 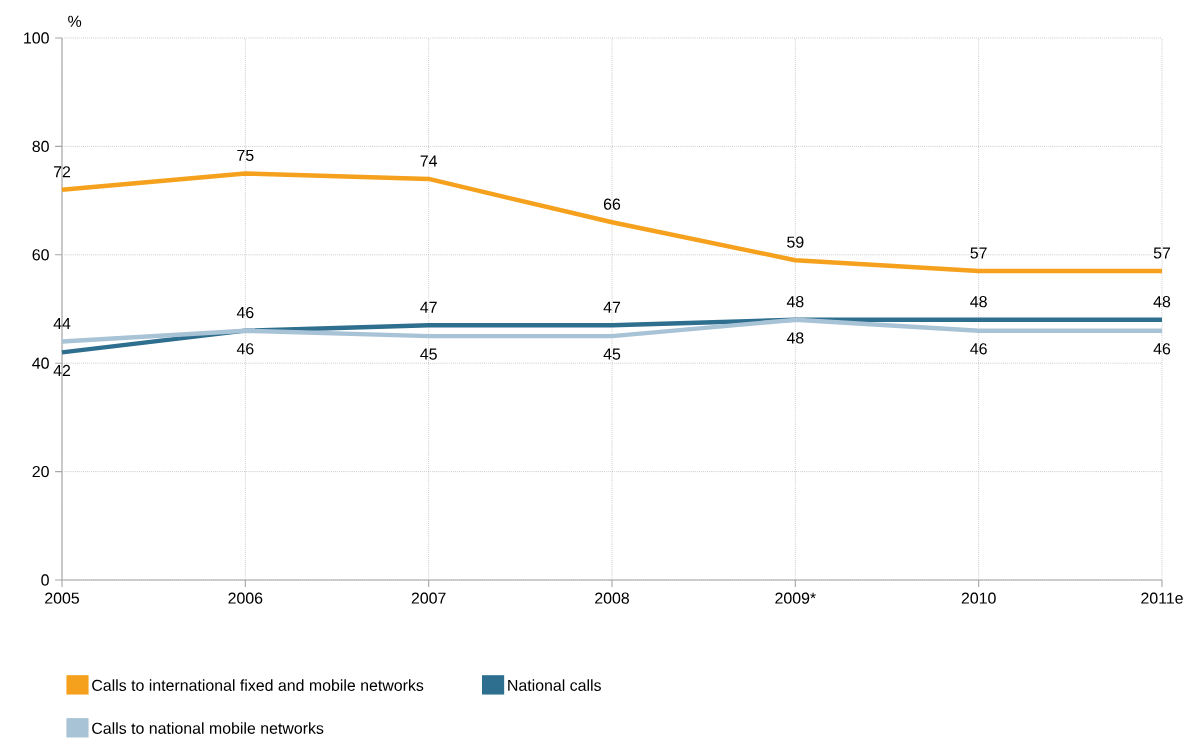 What do you see at coordinates (62, 598) in the screenshot?
I see `x-tick-label: 2005` at bounding box center [62, 598].